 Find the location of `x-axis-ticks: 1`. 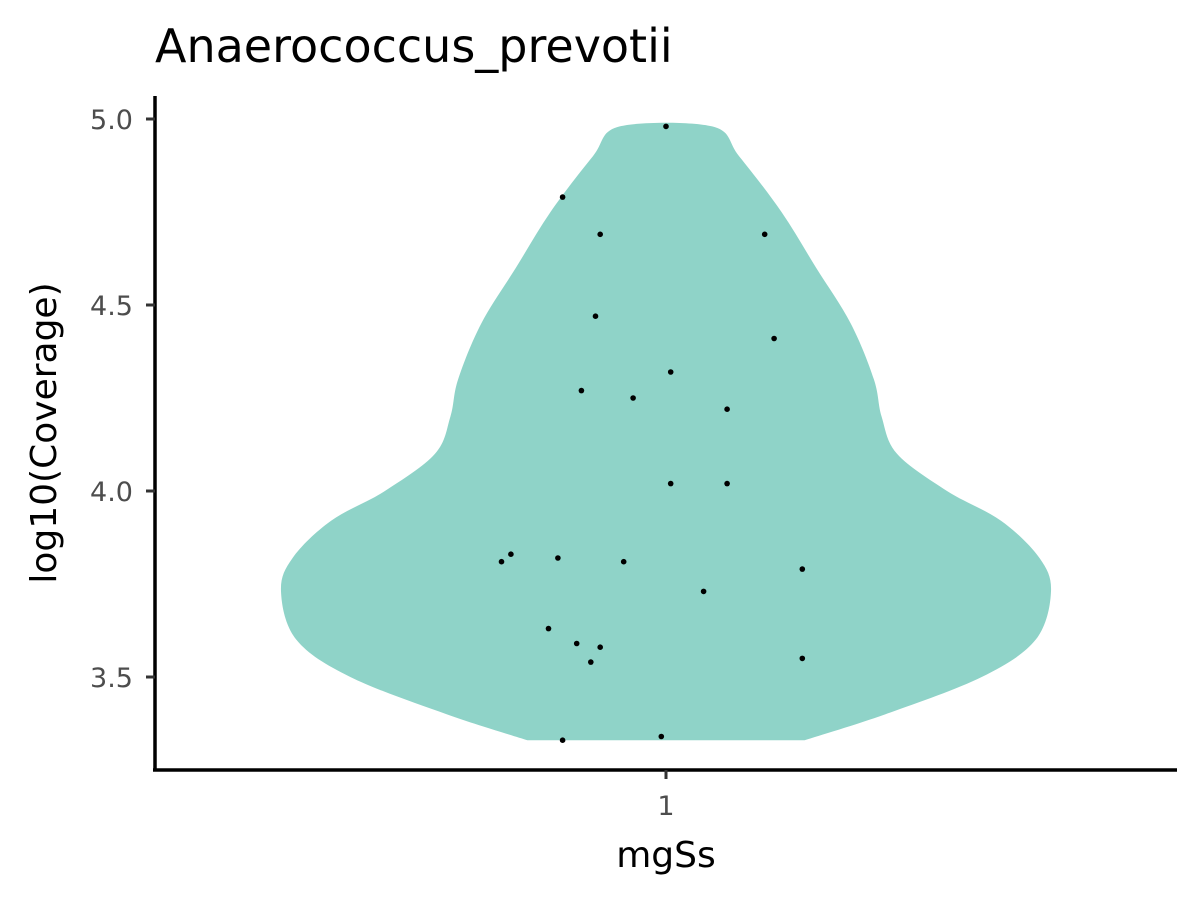

x-axis-ticks: 1 is located at coordinates (666, 796).